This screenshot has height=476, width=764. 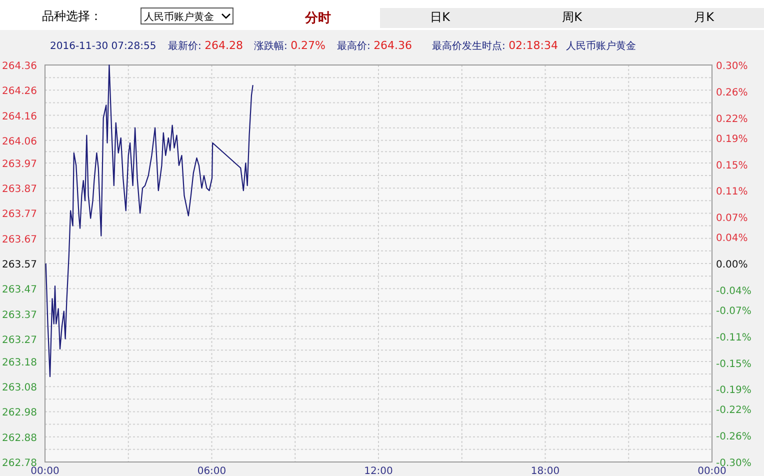 I want to click on y-tick-label: 262.88, so click(x=19, y=438).